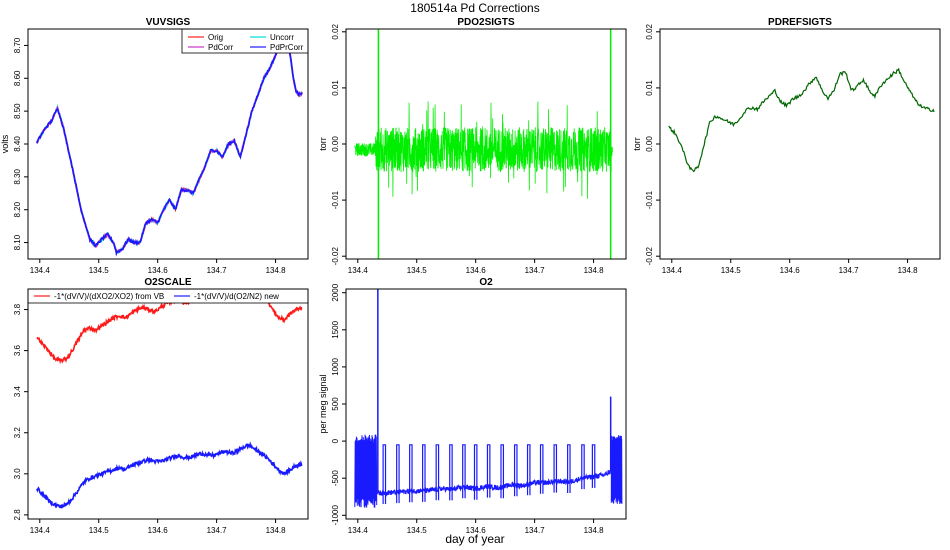  What do you see at coordinates (335, 404) in the screenshot?
I see `y-tick-label: 500` at bounding box center [335, 404].